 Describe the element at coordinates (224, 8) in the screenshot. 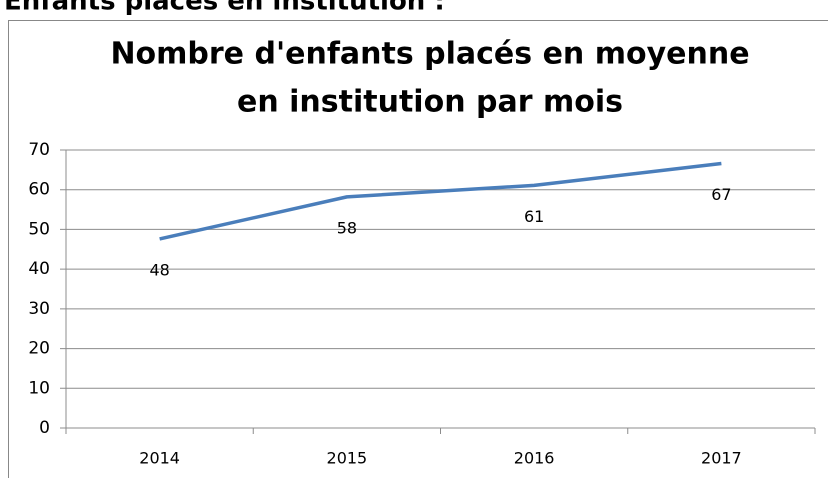

I see `page-heading: Enfants placés en institution :` at that location.